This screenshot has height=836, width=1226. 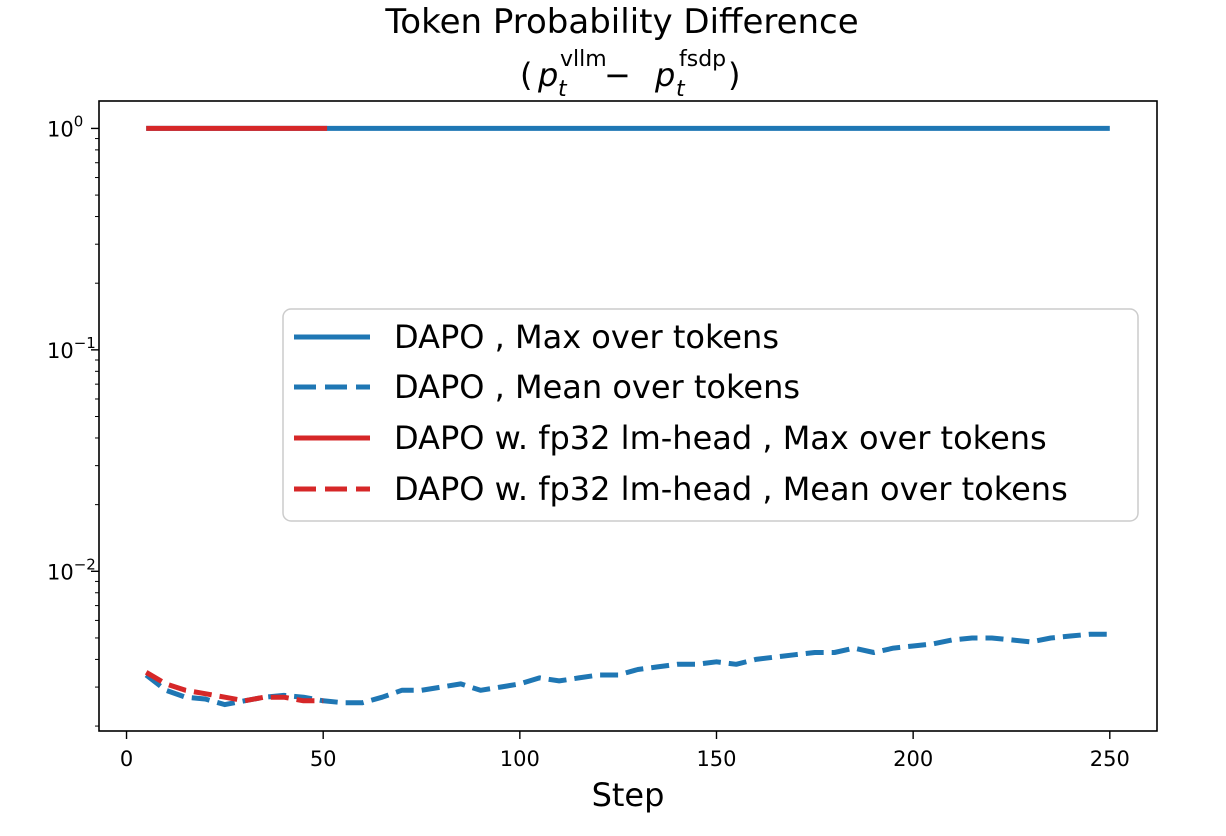 I want to click on subtitle-sup1: vllm, so click(x=583, y=59).